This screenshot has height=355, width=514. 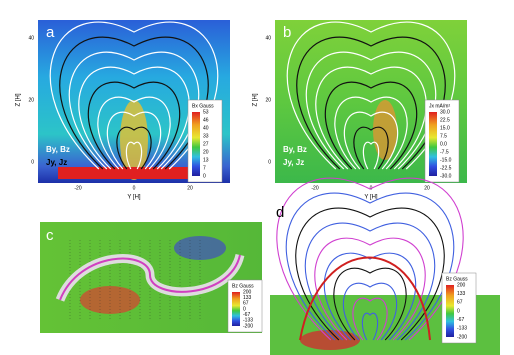 I want to click on colorbar-tick: 27, so click(x=206, y=144).